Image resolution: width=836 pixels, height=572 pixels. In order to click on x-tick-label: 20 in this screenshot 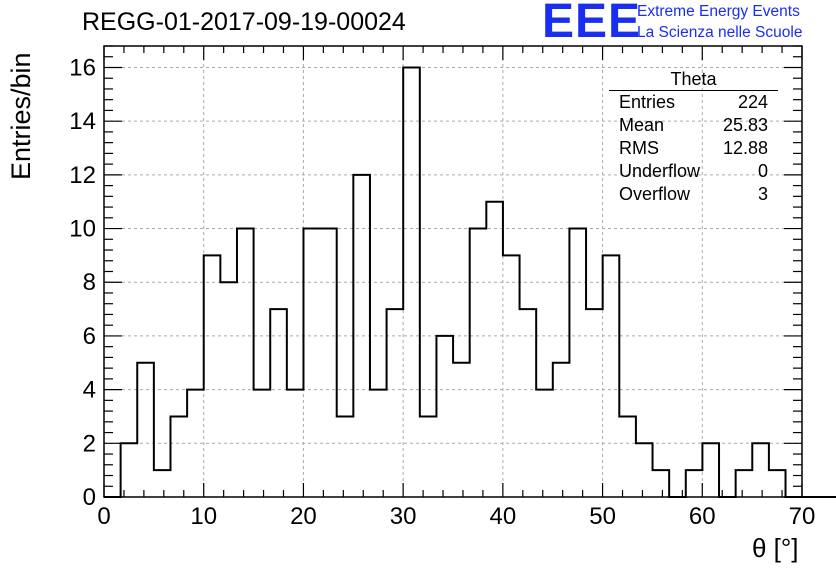, I will do `click(303, 516)`.